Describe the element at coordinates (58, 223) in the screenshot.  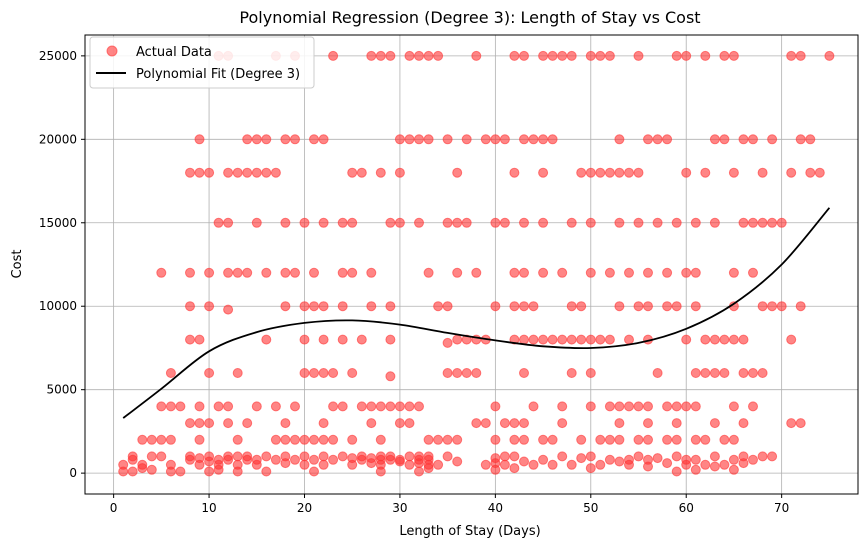
I see `y-tick-label: 15000` at that location.